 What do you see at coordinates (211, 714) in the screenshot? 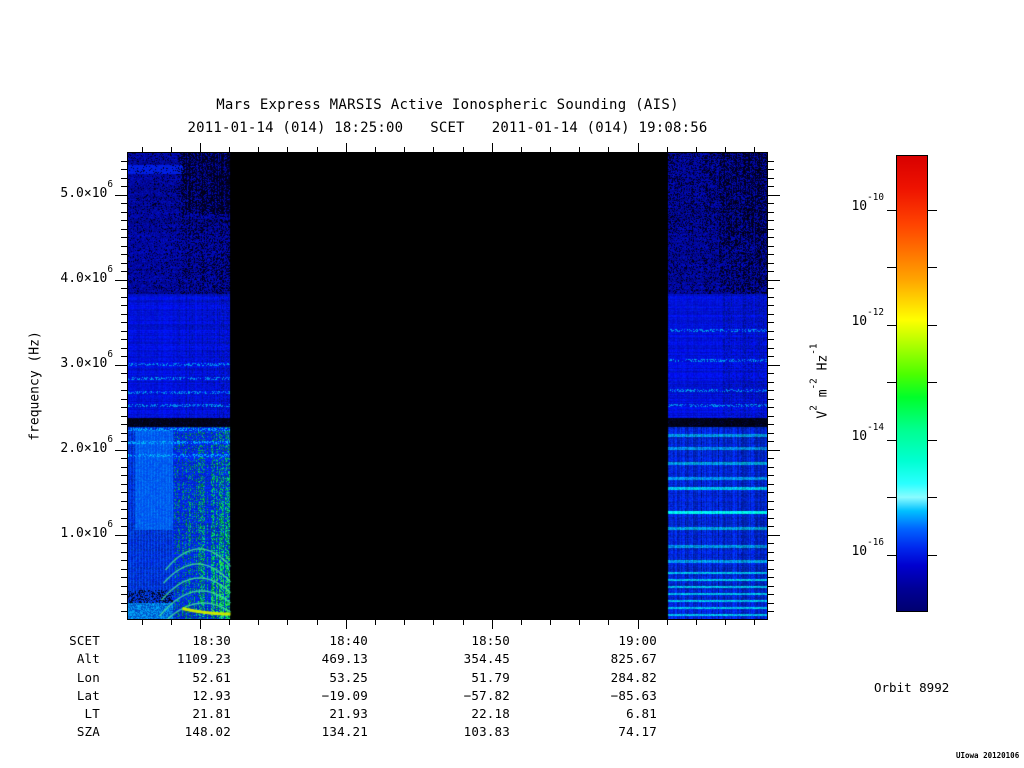
I see `ephemeris-value: 21.81` at bounding box center [211, 714].